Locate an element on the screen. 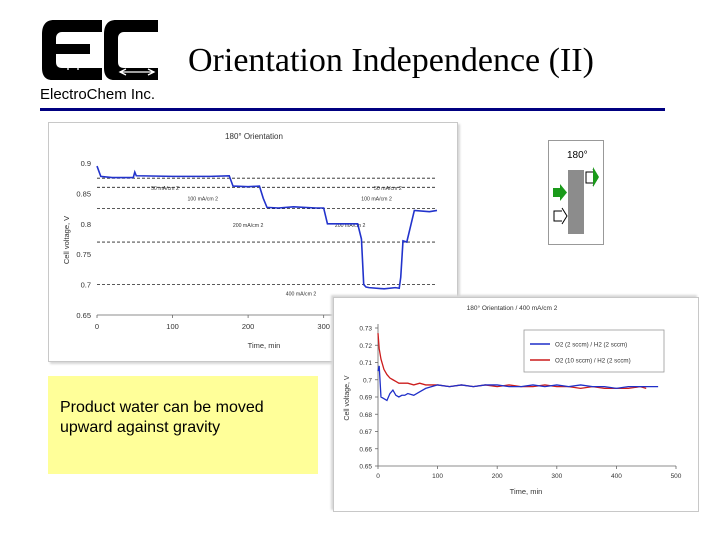 This screenshot has width=720, height=540. chart2-ytick-3: 0.7 is located at coordinates (367, 380).